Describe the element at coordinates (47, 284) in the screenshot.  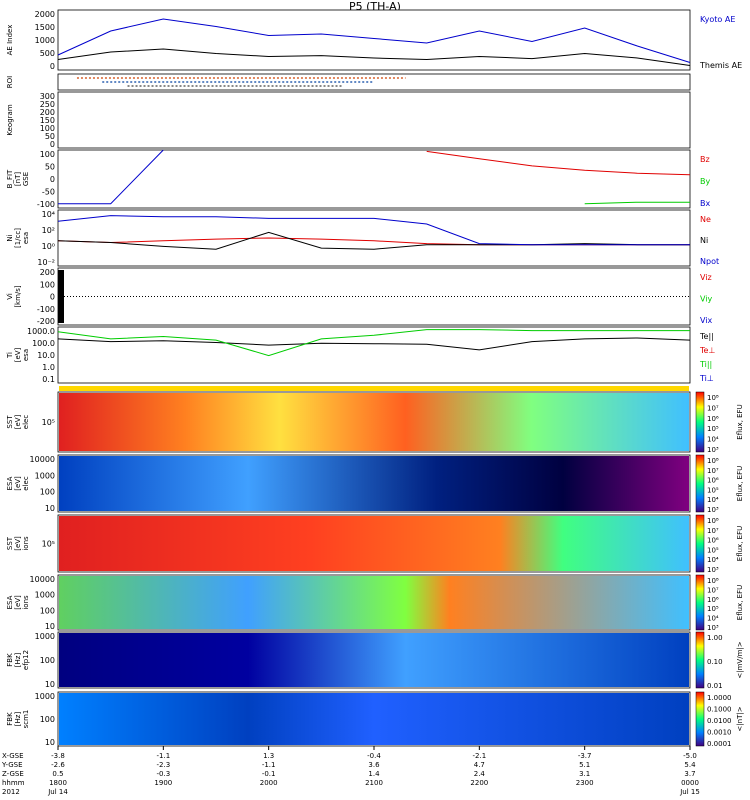
I see `panel-vi-tick: 100` at that location.